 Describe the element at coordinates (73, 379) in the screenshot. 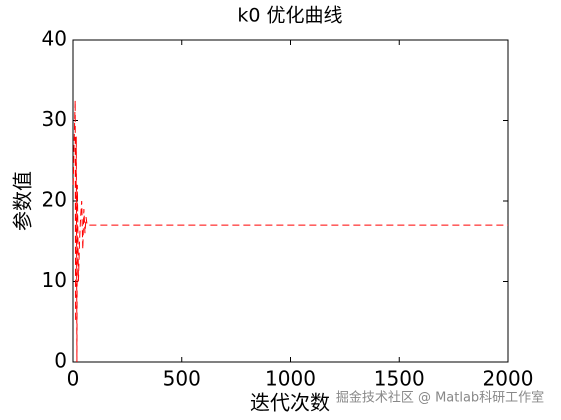

I see `x-tick-label: 0` at that location.